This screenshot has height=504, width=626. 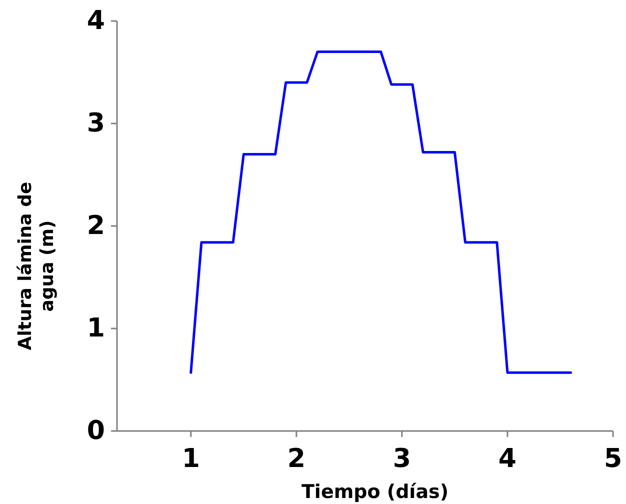 What do you see at coordinates (36, 266) in the screenshot?
I see `y-axis-title: Altura lámina de agua (m)` at bounding box center [36, 266].